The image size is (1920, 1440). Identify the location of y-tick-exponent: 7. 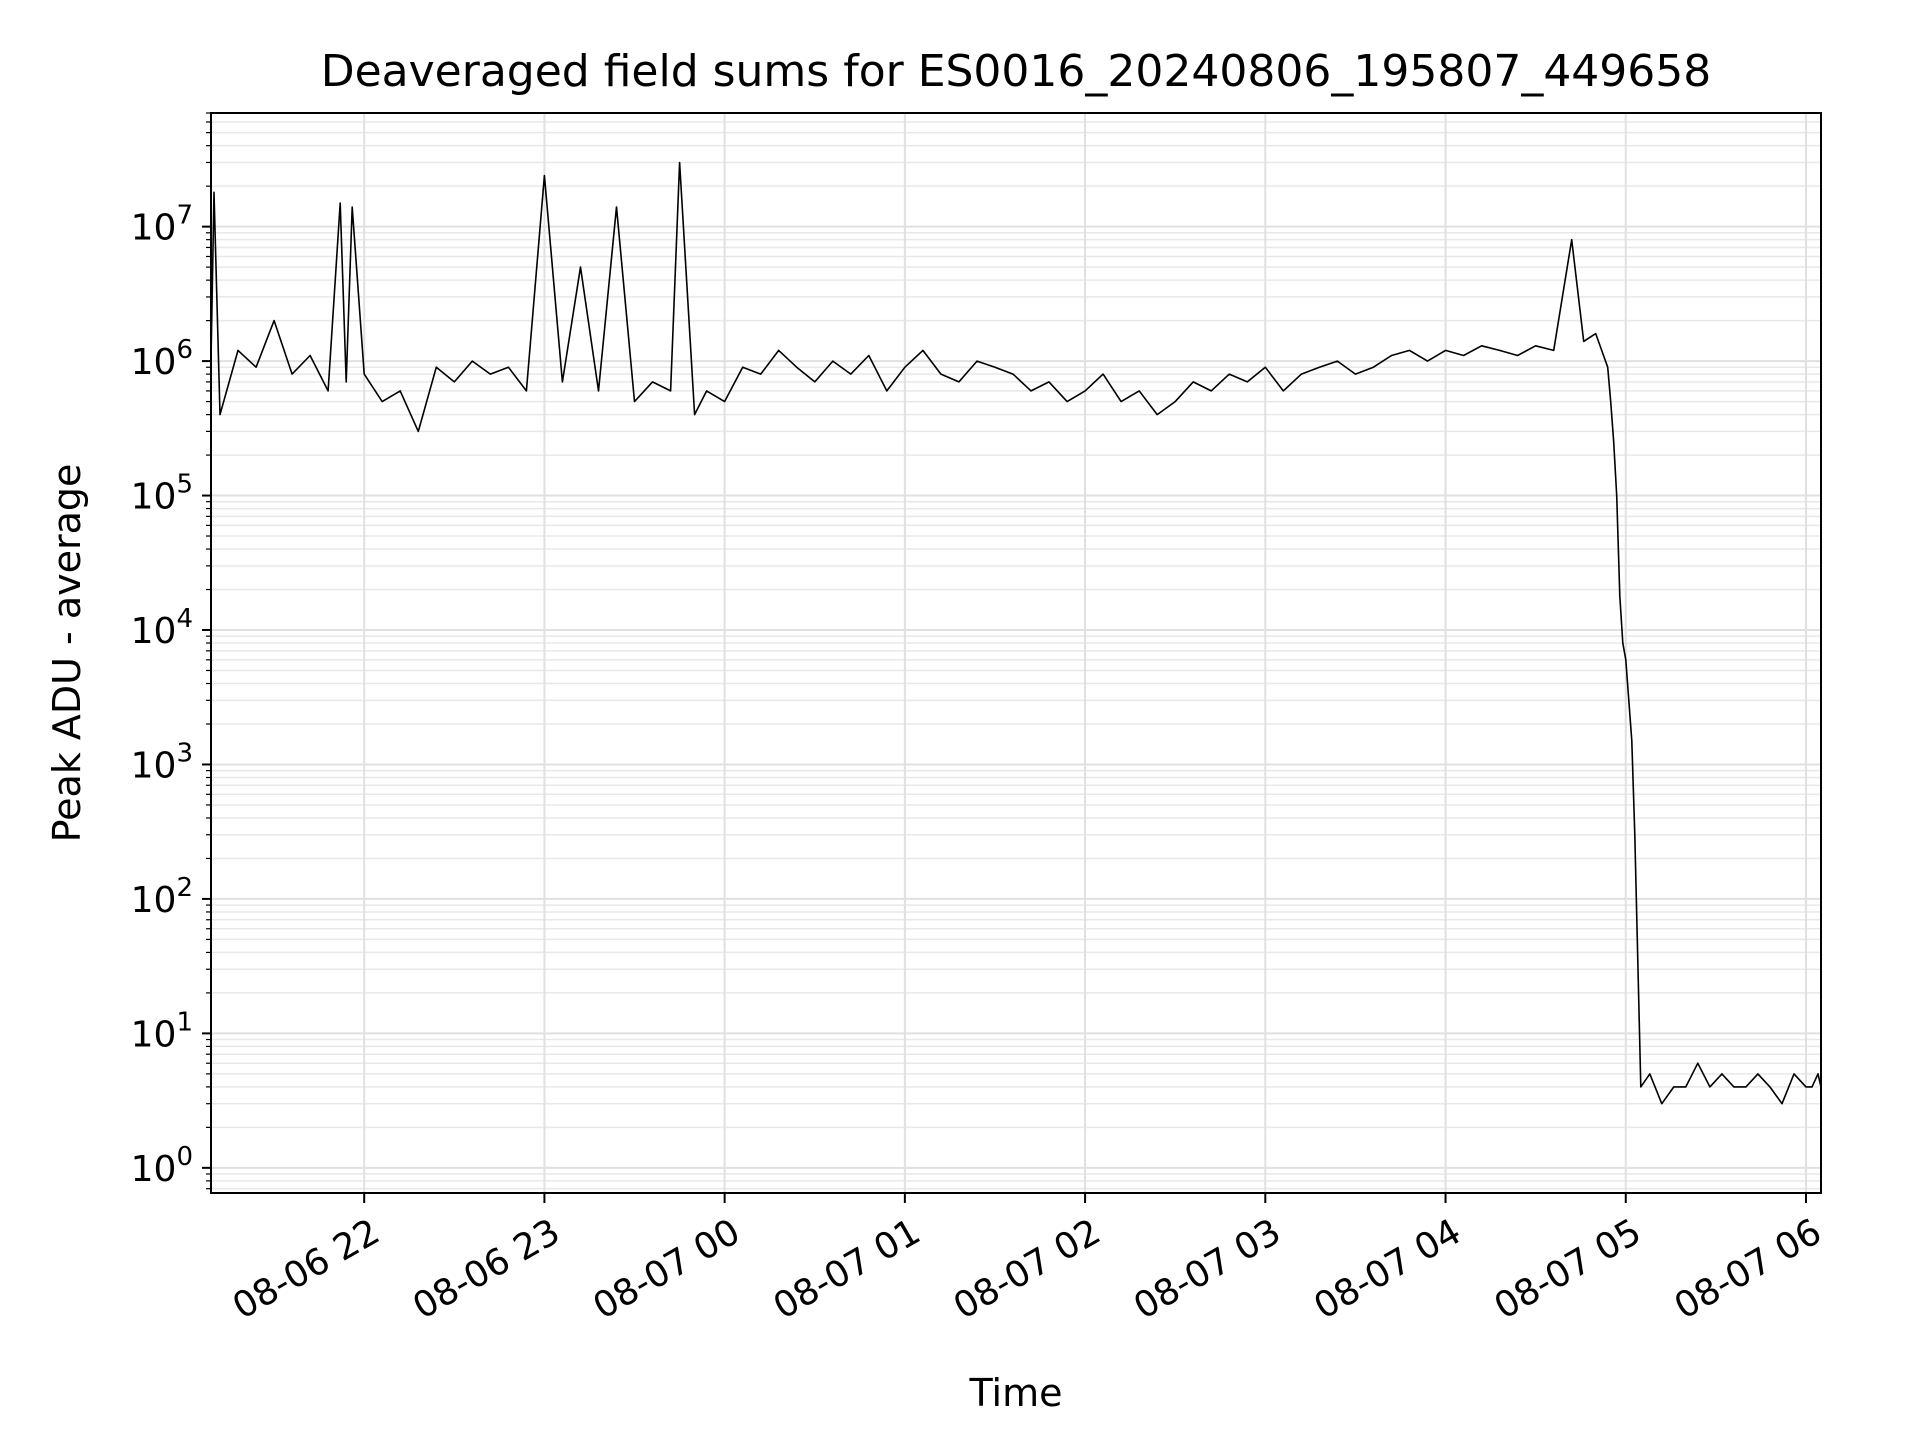
(184, 216).